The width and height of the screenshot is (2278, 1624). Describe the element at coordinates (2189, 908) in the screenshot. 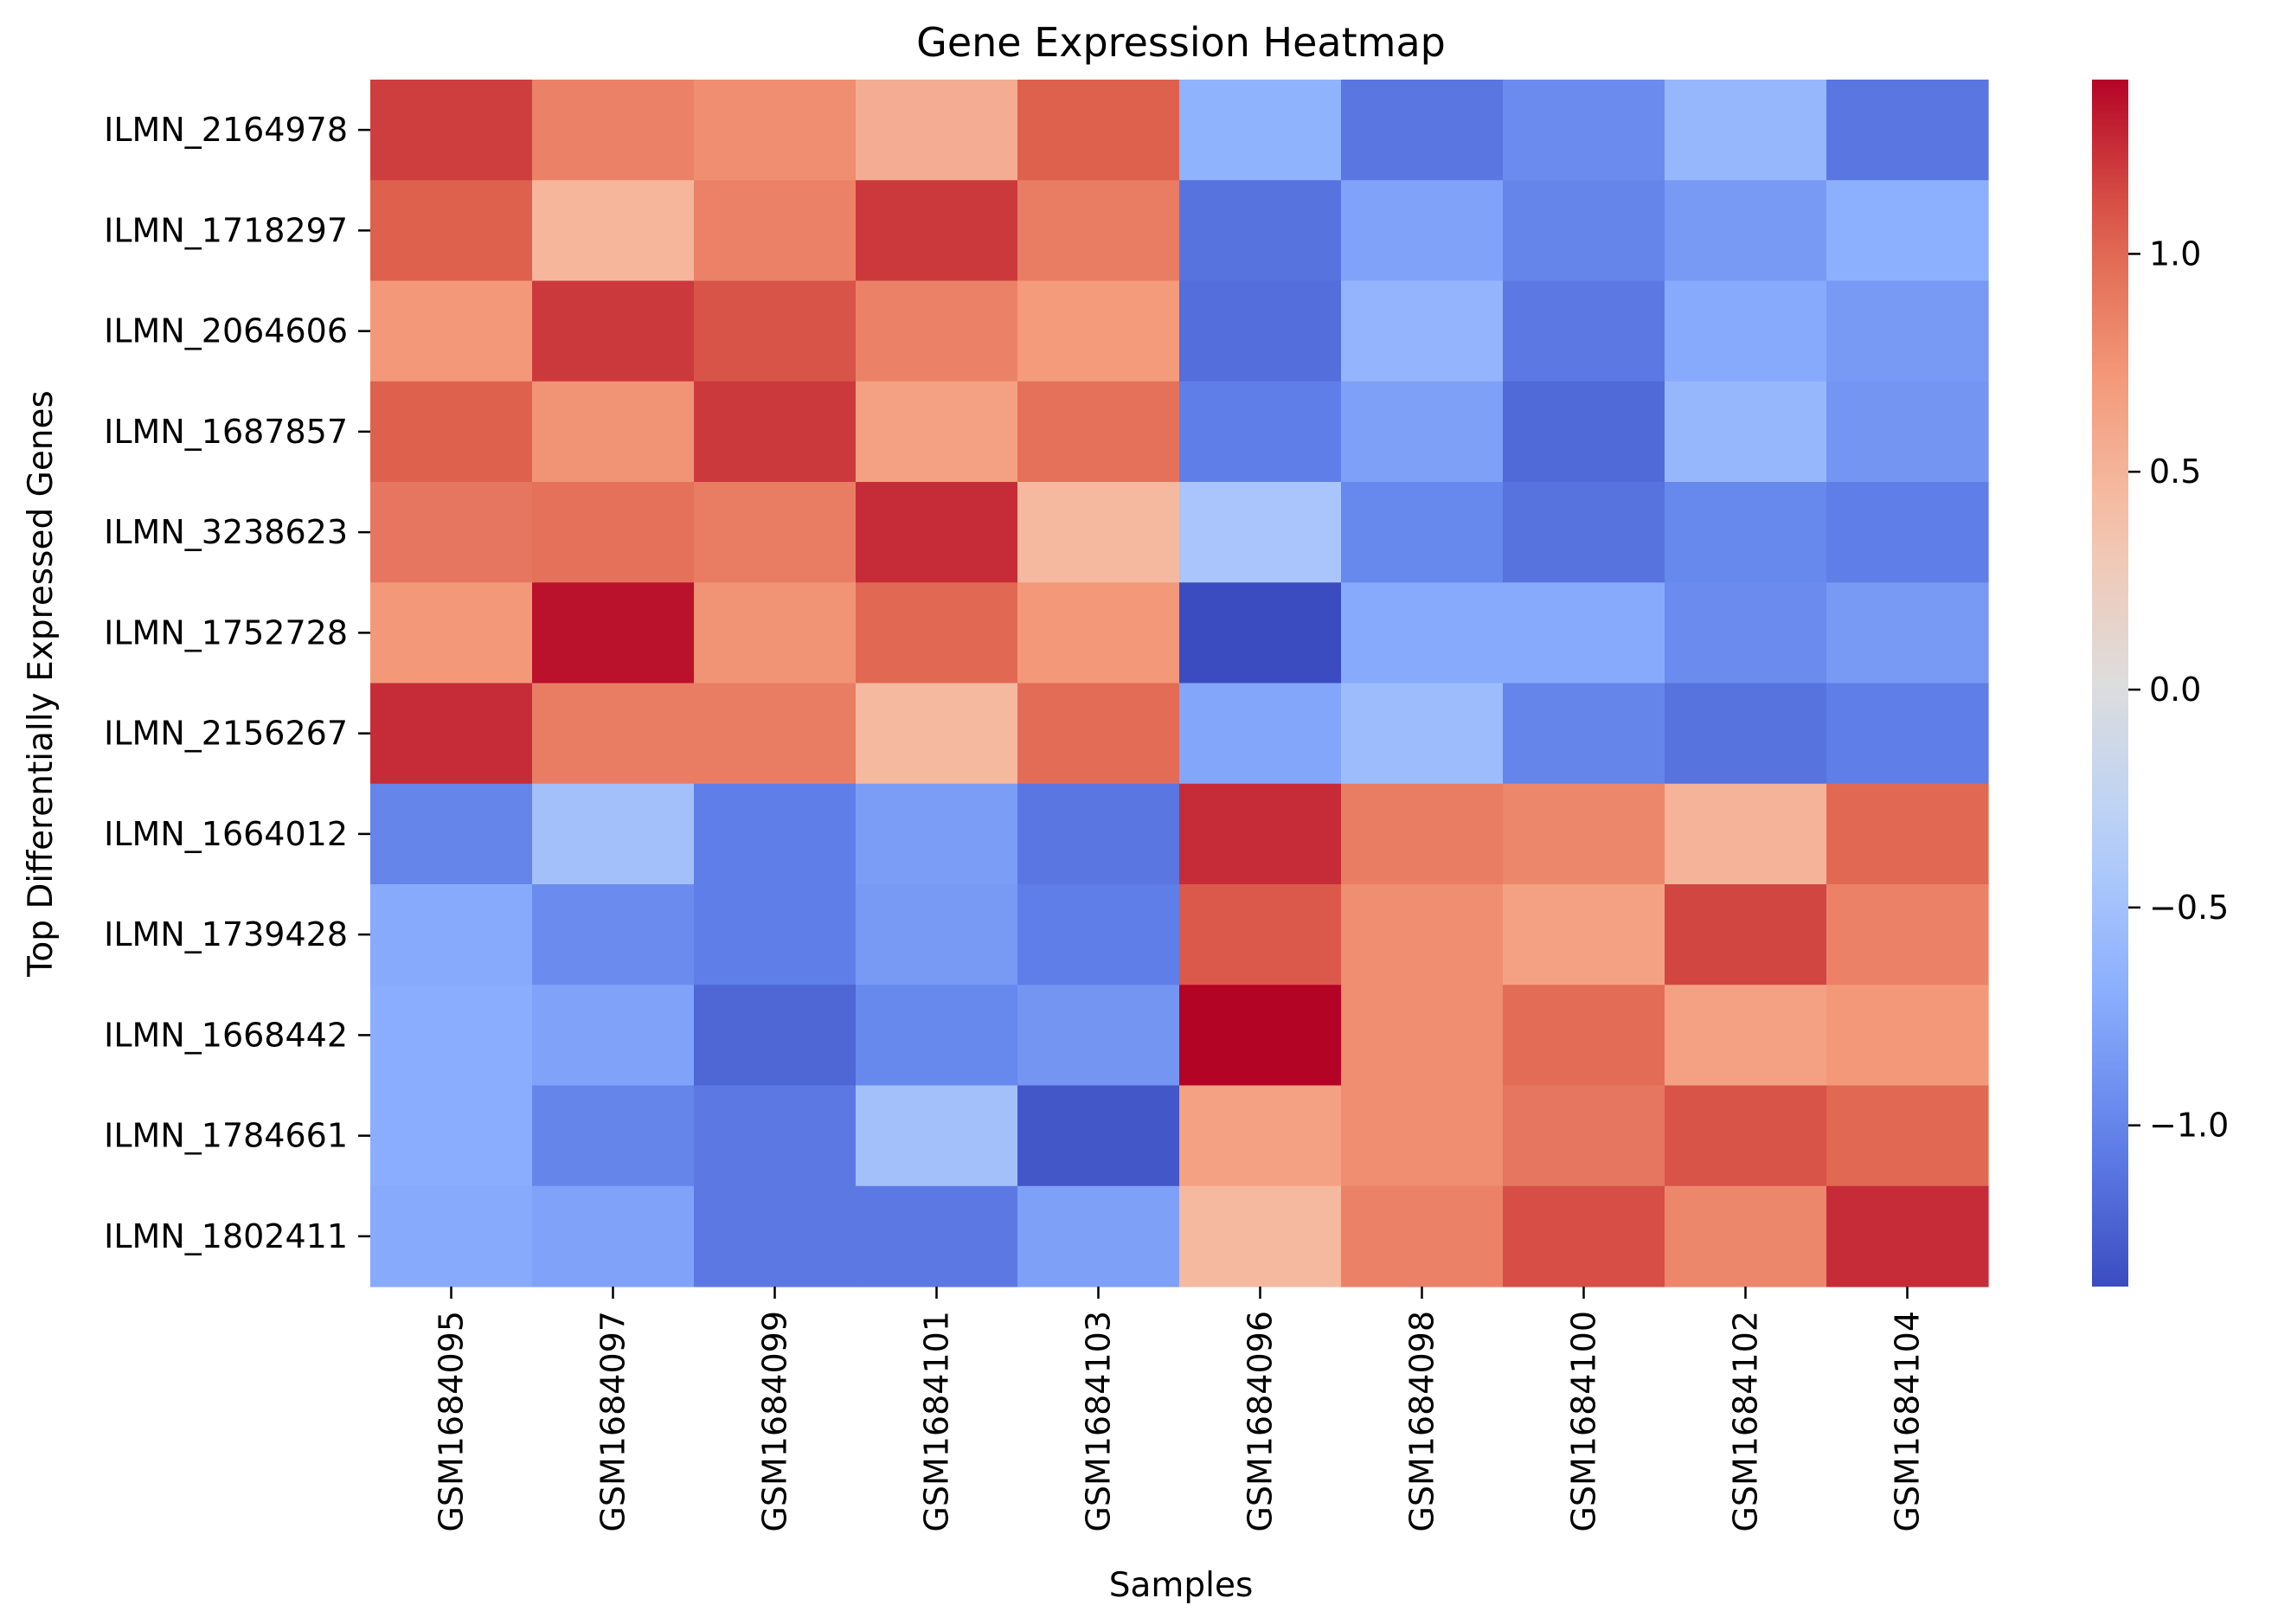

I see `colorbar-tick-label: −0.5` at that location.